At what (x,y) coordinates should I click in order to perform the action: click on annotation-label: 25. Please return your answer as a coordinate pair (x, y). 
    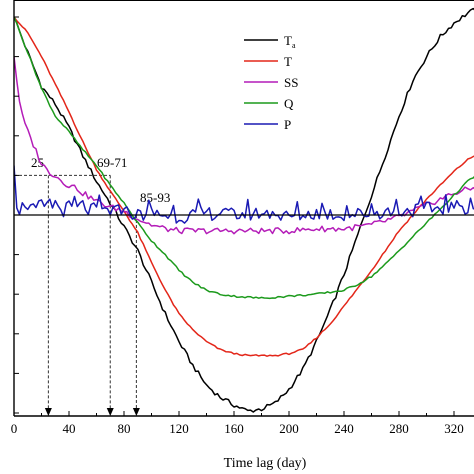
    Looking at the image, I should click on (37, 162).